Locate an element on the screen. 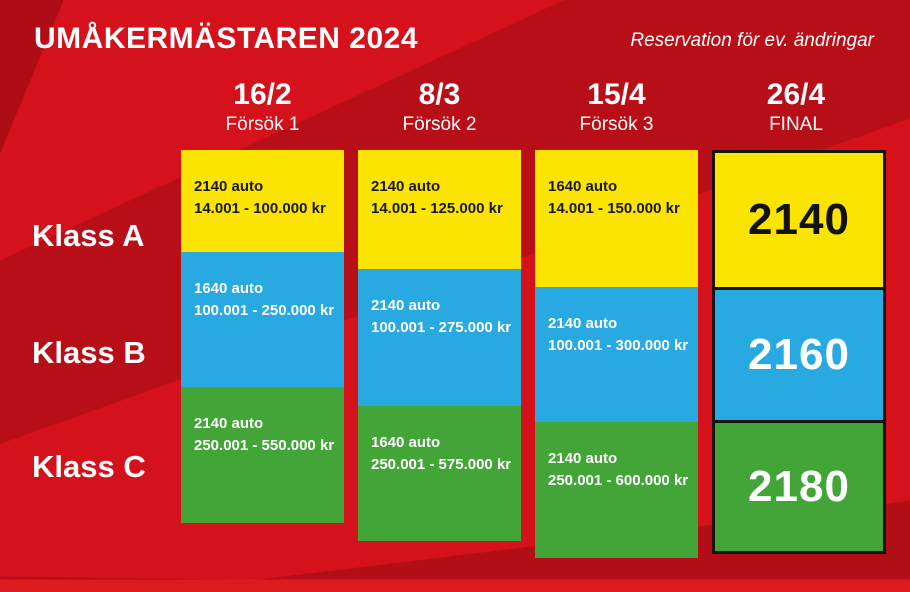 This screenshot has height=592, width=910. round-label: Försök 2 is located at coordinates (439, 124).